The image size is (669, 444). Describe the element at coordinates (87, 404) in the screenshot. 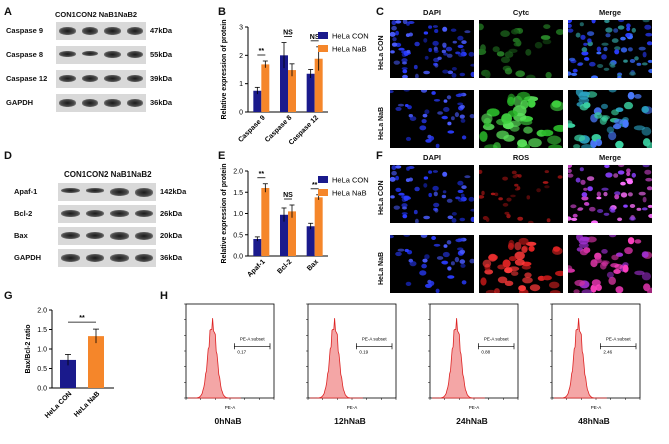

I see `x-tick-label: HeLa NaB` at that location.